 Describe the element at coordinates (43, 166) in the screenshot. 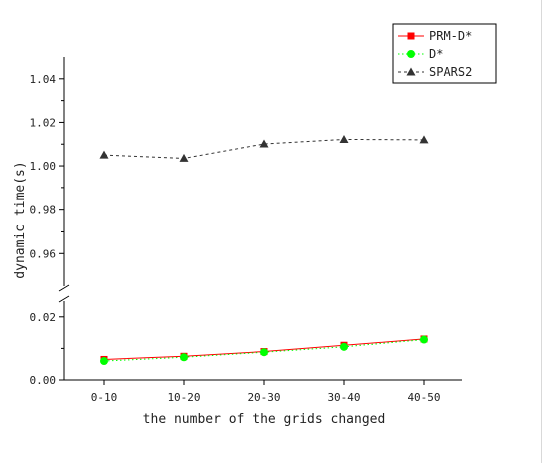

I see `y-tick-label: 1.00` at that location.